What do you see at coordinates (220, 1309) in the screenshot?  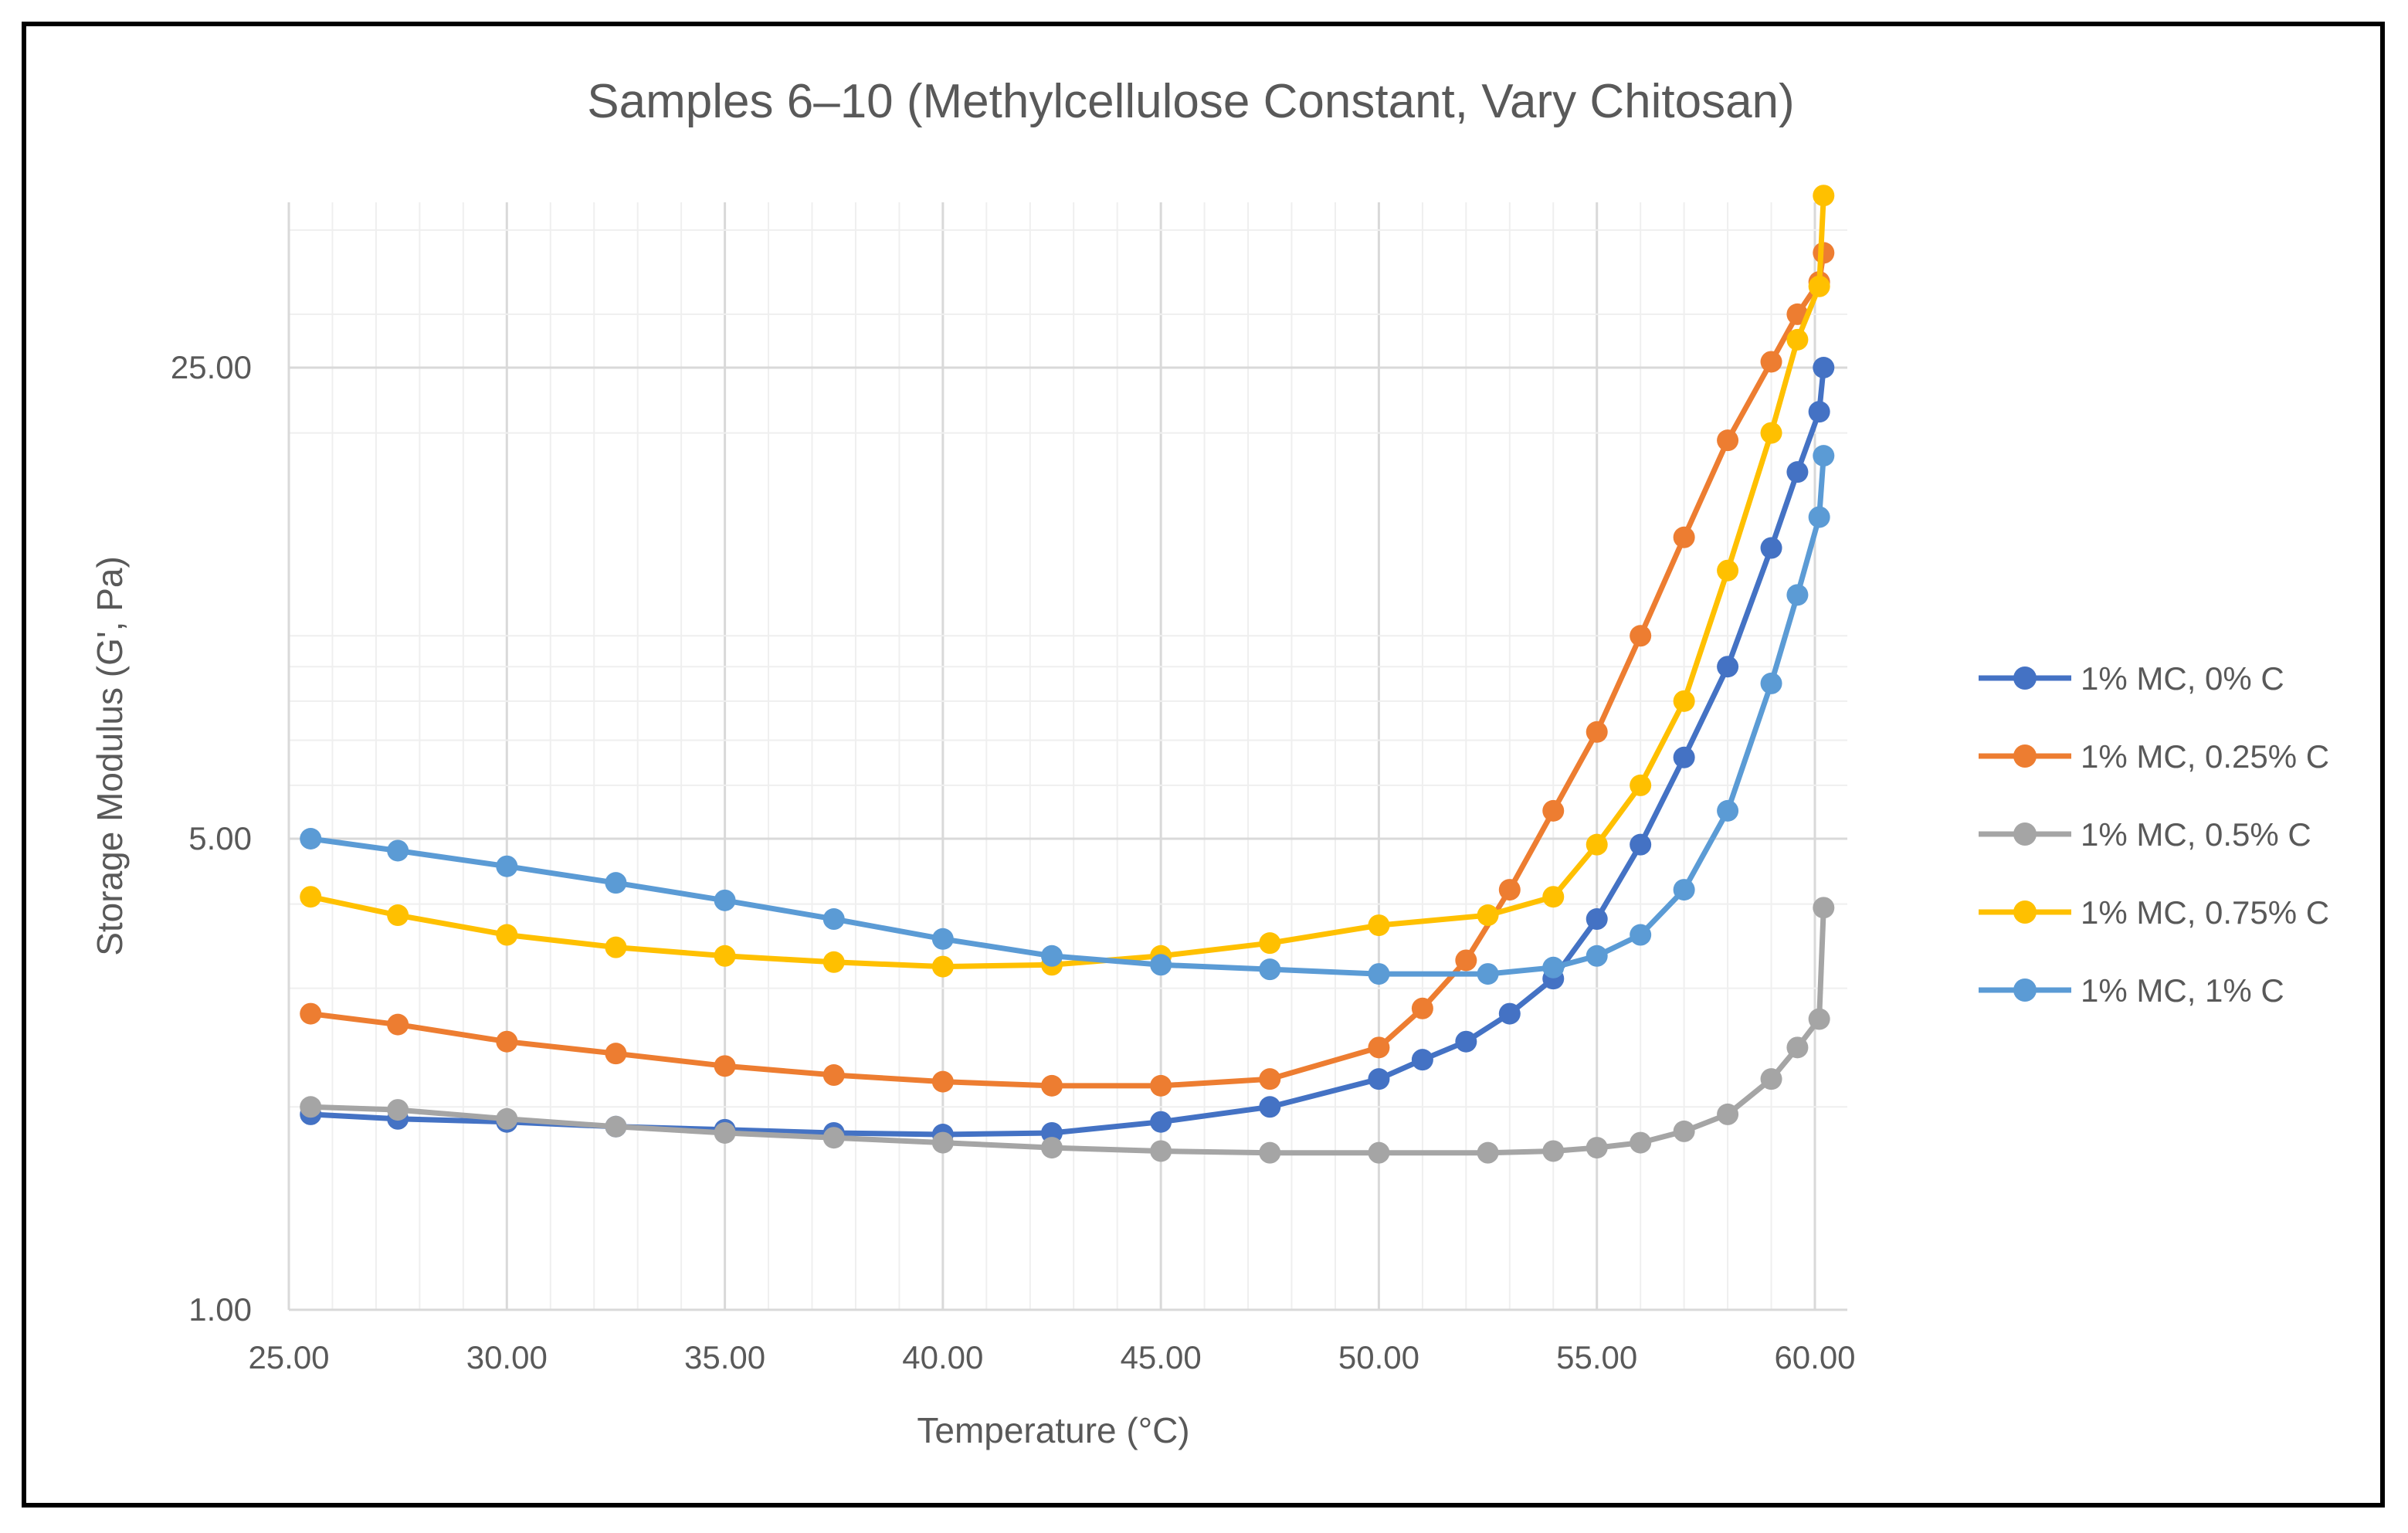 I see `y-tick-label: 1.00` at bounding box center [220, 1309].